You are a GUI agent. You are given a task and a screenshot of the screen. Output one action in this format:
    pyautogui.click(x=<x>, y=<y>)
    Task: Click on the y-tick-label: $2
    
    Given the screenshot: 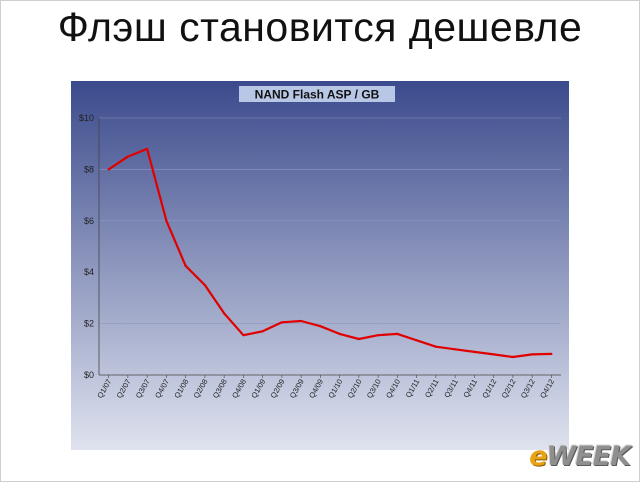 What is the action you would take?
    pyautogui.click(x=89, y=324)
    